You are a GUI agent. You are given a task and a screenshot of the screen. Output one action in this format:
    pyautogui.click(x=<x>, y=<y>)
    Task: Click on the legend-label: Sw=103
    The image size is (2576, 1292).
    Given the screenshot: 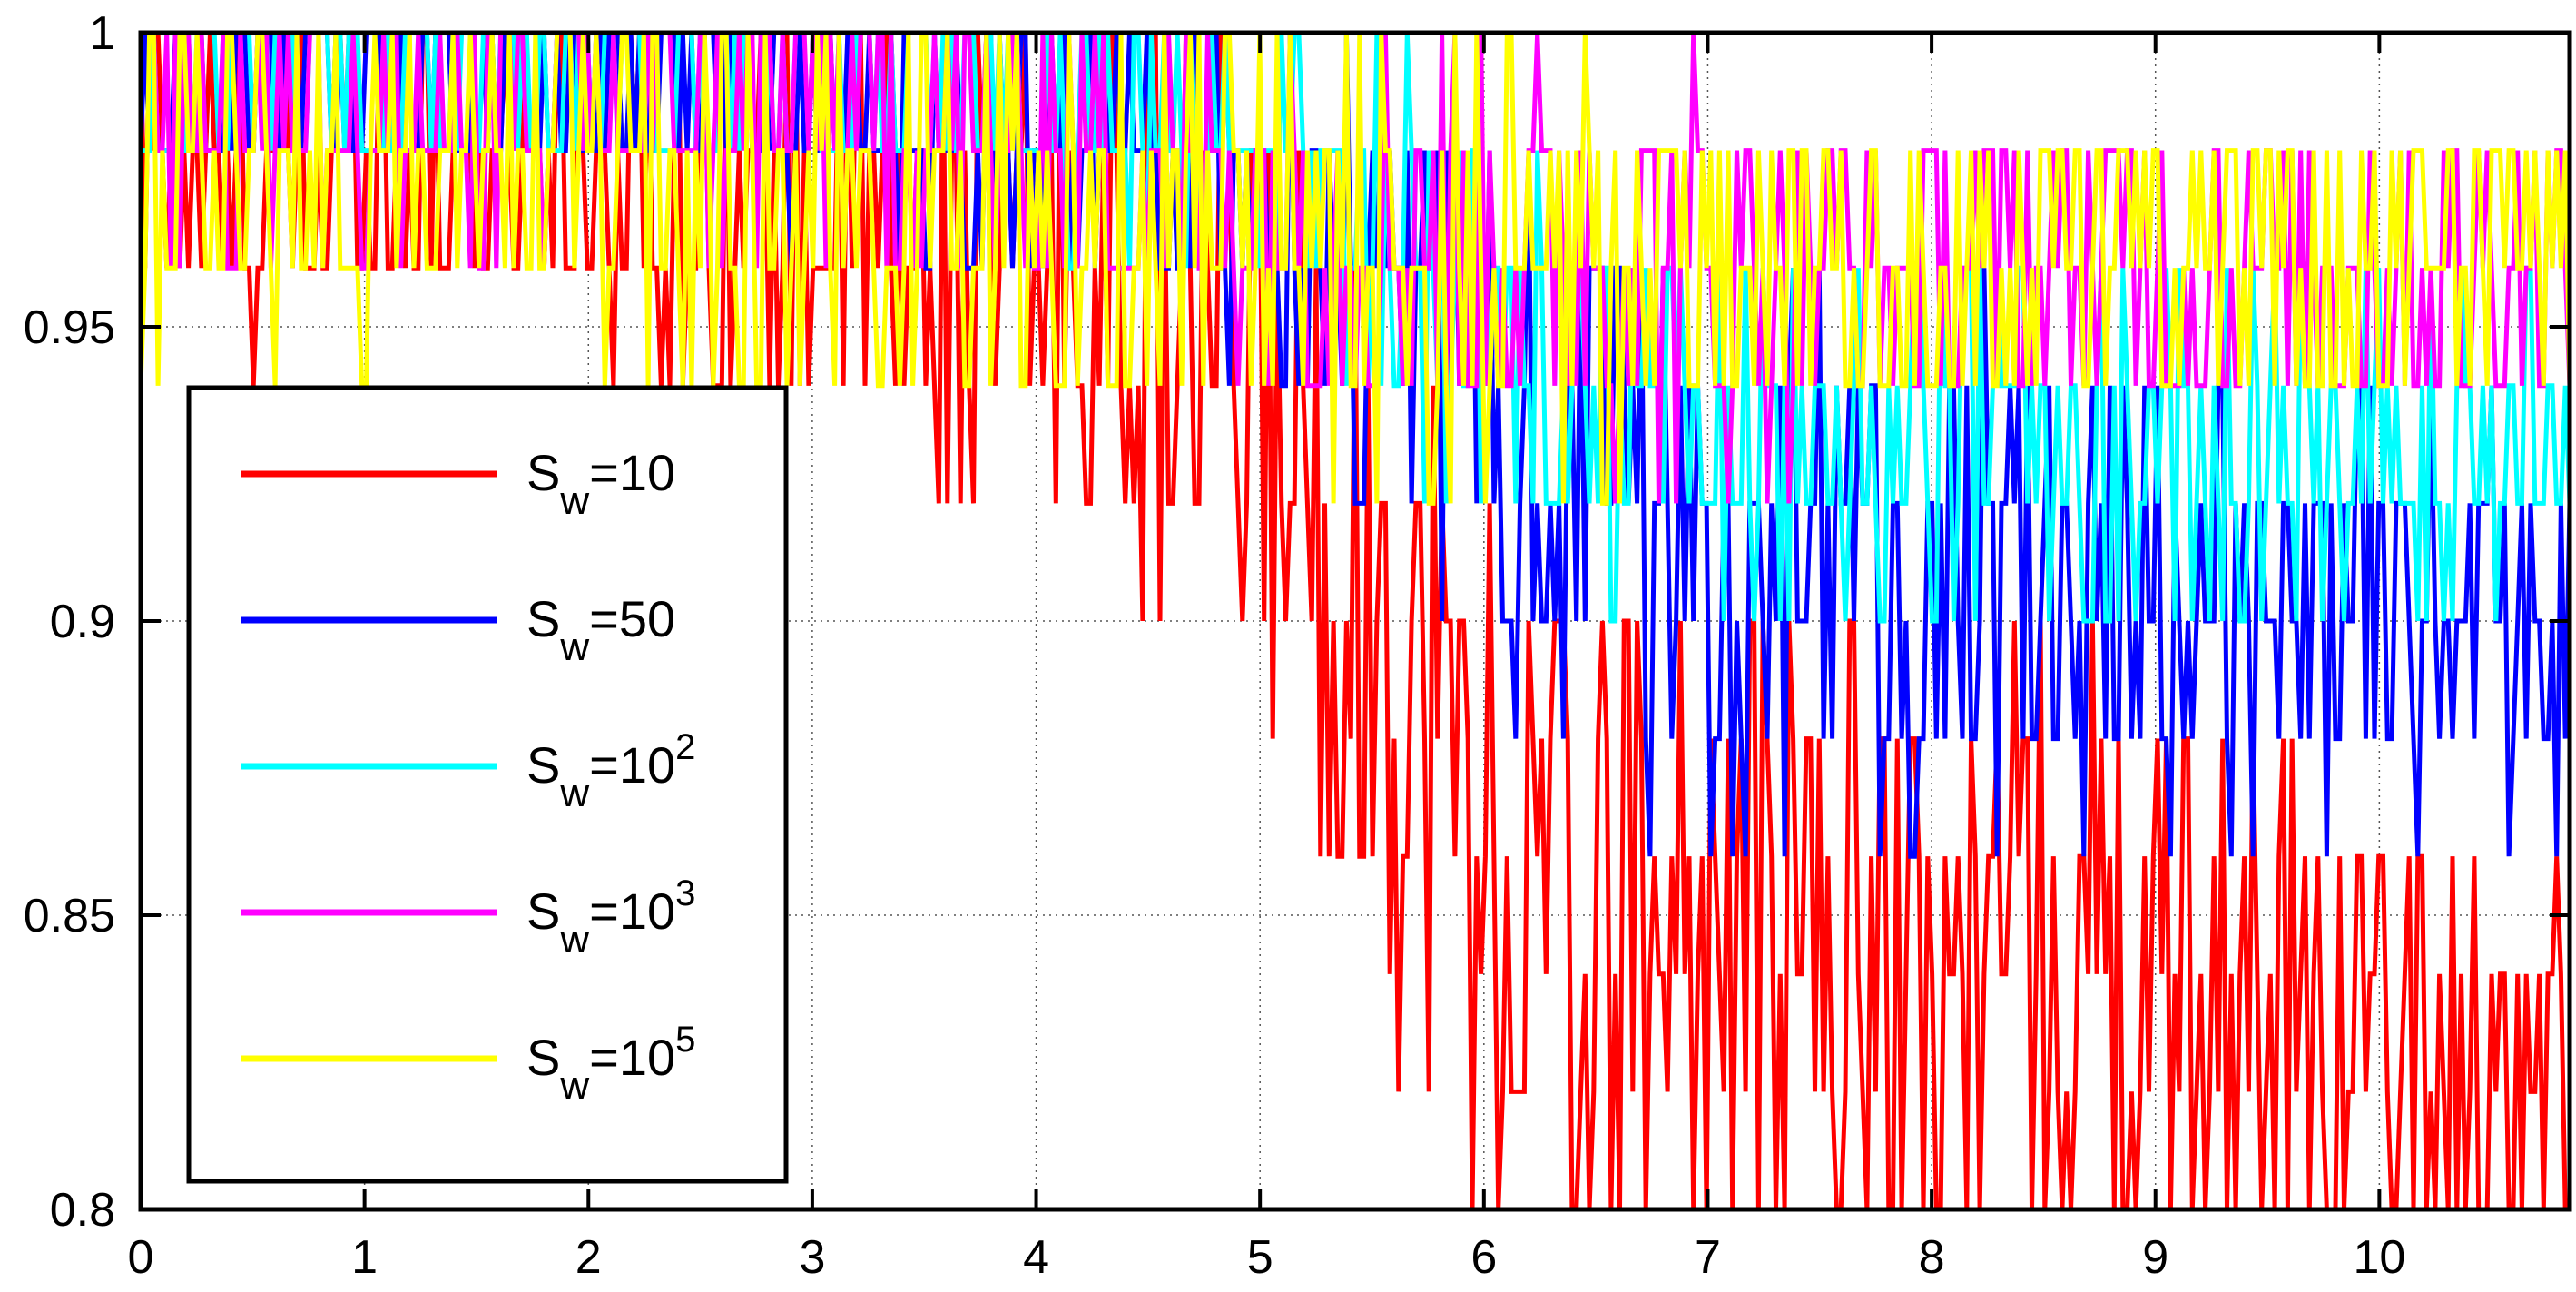 What is the action you would take?
    pyautogui.click(x=610, y=917)
    